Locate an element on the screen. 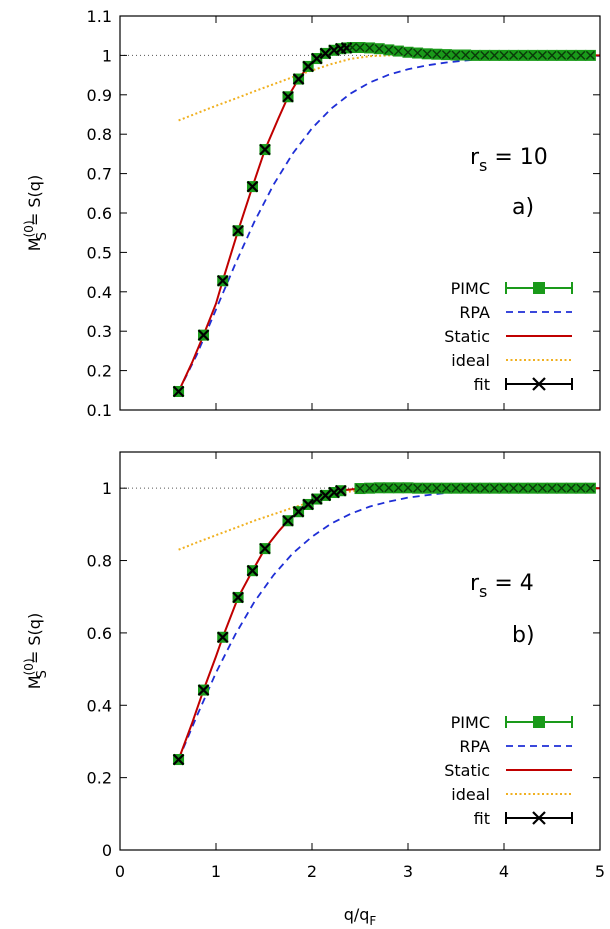 This screenshot has height=929, width=610. legend-pimc-marker is located at coordinates (539, 288).